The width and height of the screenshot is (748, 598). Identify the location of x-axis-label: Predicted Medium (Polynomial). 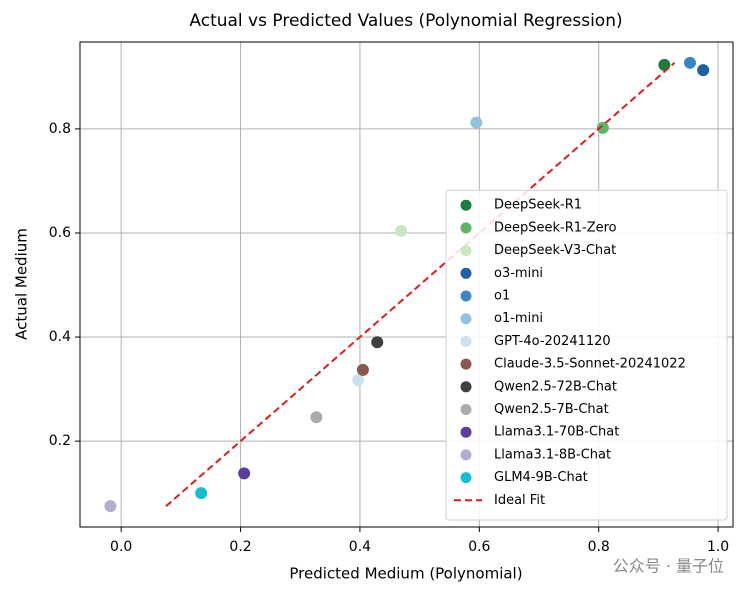
(405, 574).